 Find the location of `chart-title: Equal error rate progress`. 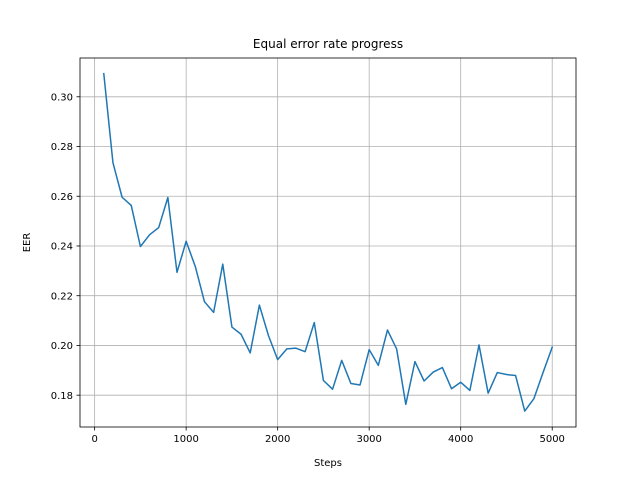

chart-title: Equal error rate progress is located at coordinates (328, 44).